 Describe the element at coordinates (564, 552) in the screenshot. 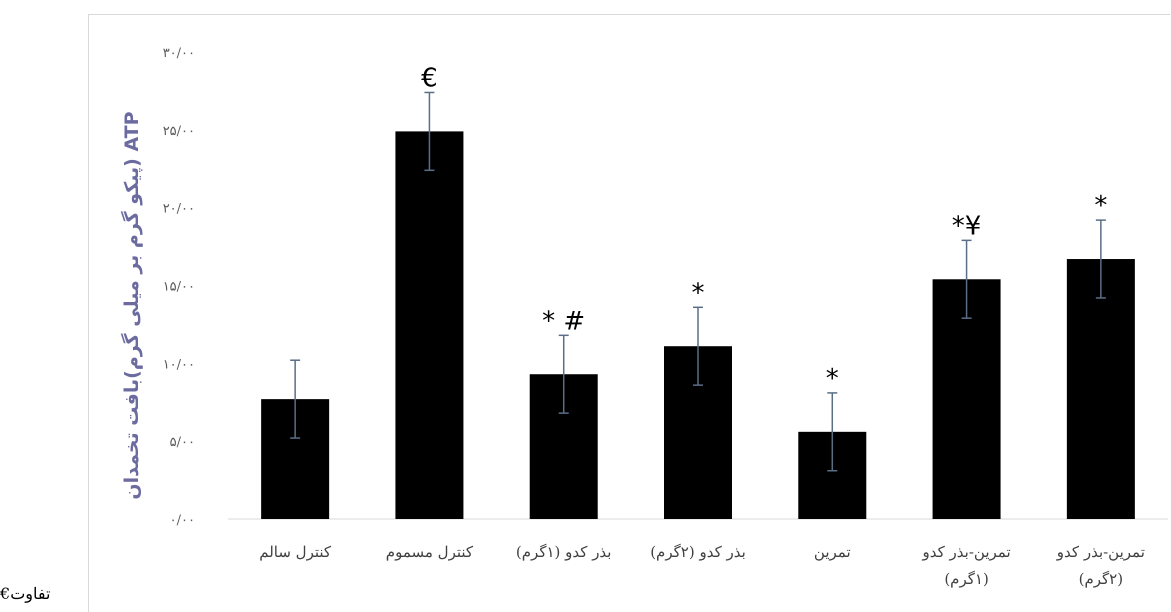

I see `x-tick-label: بذر کدو (۱گرم)` at that location.